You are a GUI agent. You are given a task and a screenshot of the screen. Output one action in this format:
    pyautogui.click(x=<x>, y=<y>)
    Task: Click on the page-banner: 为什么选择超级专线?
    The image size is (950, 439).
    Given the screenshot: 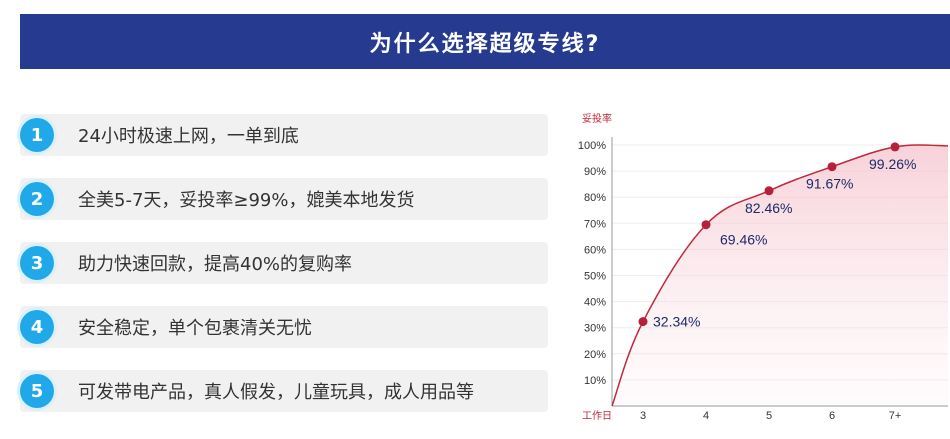 What is the action you would take?
    pyautogui.click(x=485, y=41)
    